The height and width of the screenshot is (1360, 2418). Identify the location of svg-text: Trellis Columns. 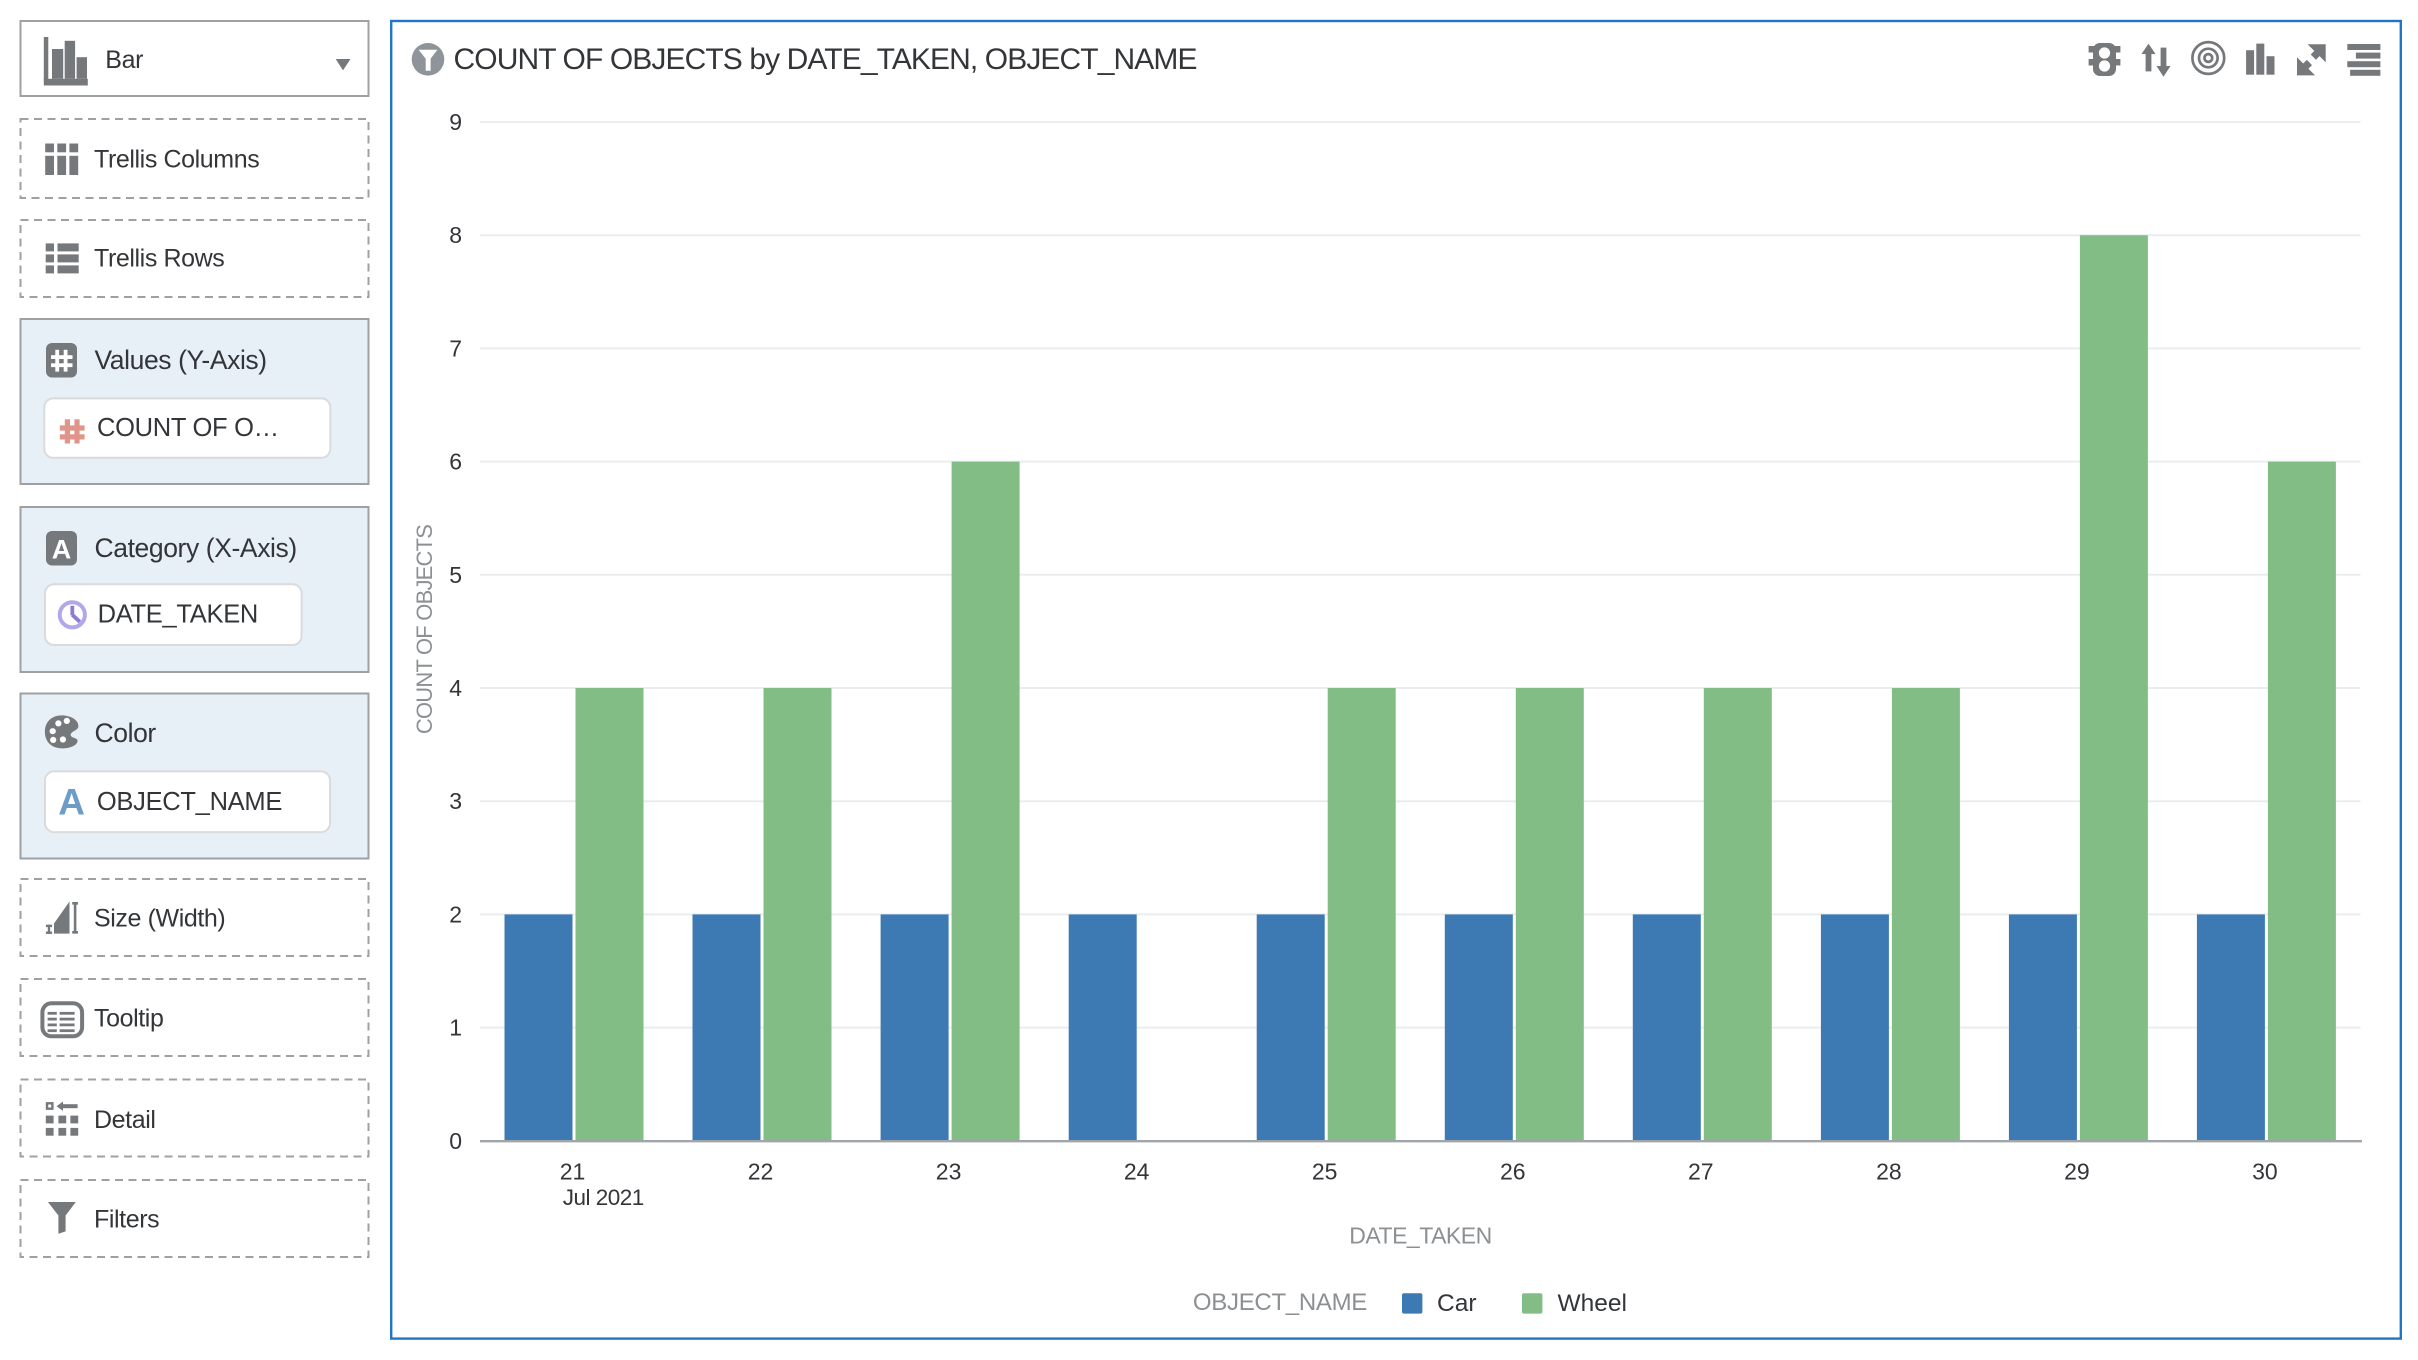
(176, 160).